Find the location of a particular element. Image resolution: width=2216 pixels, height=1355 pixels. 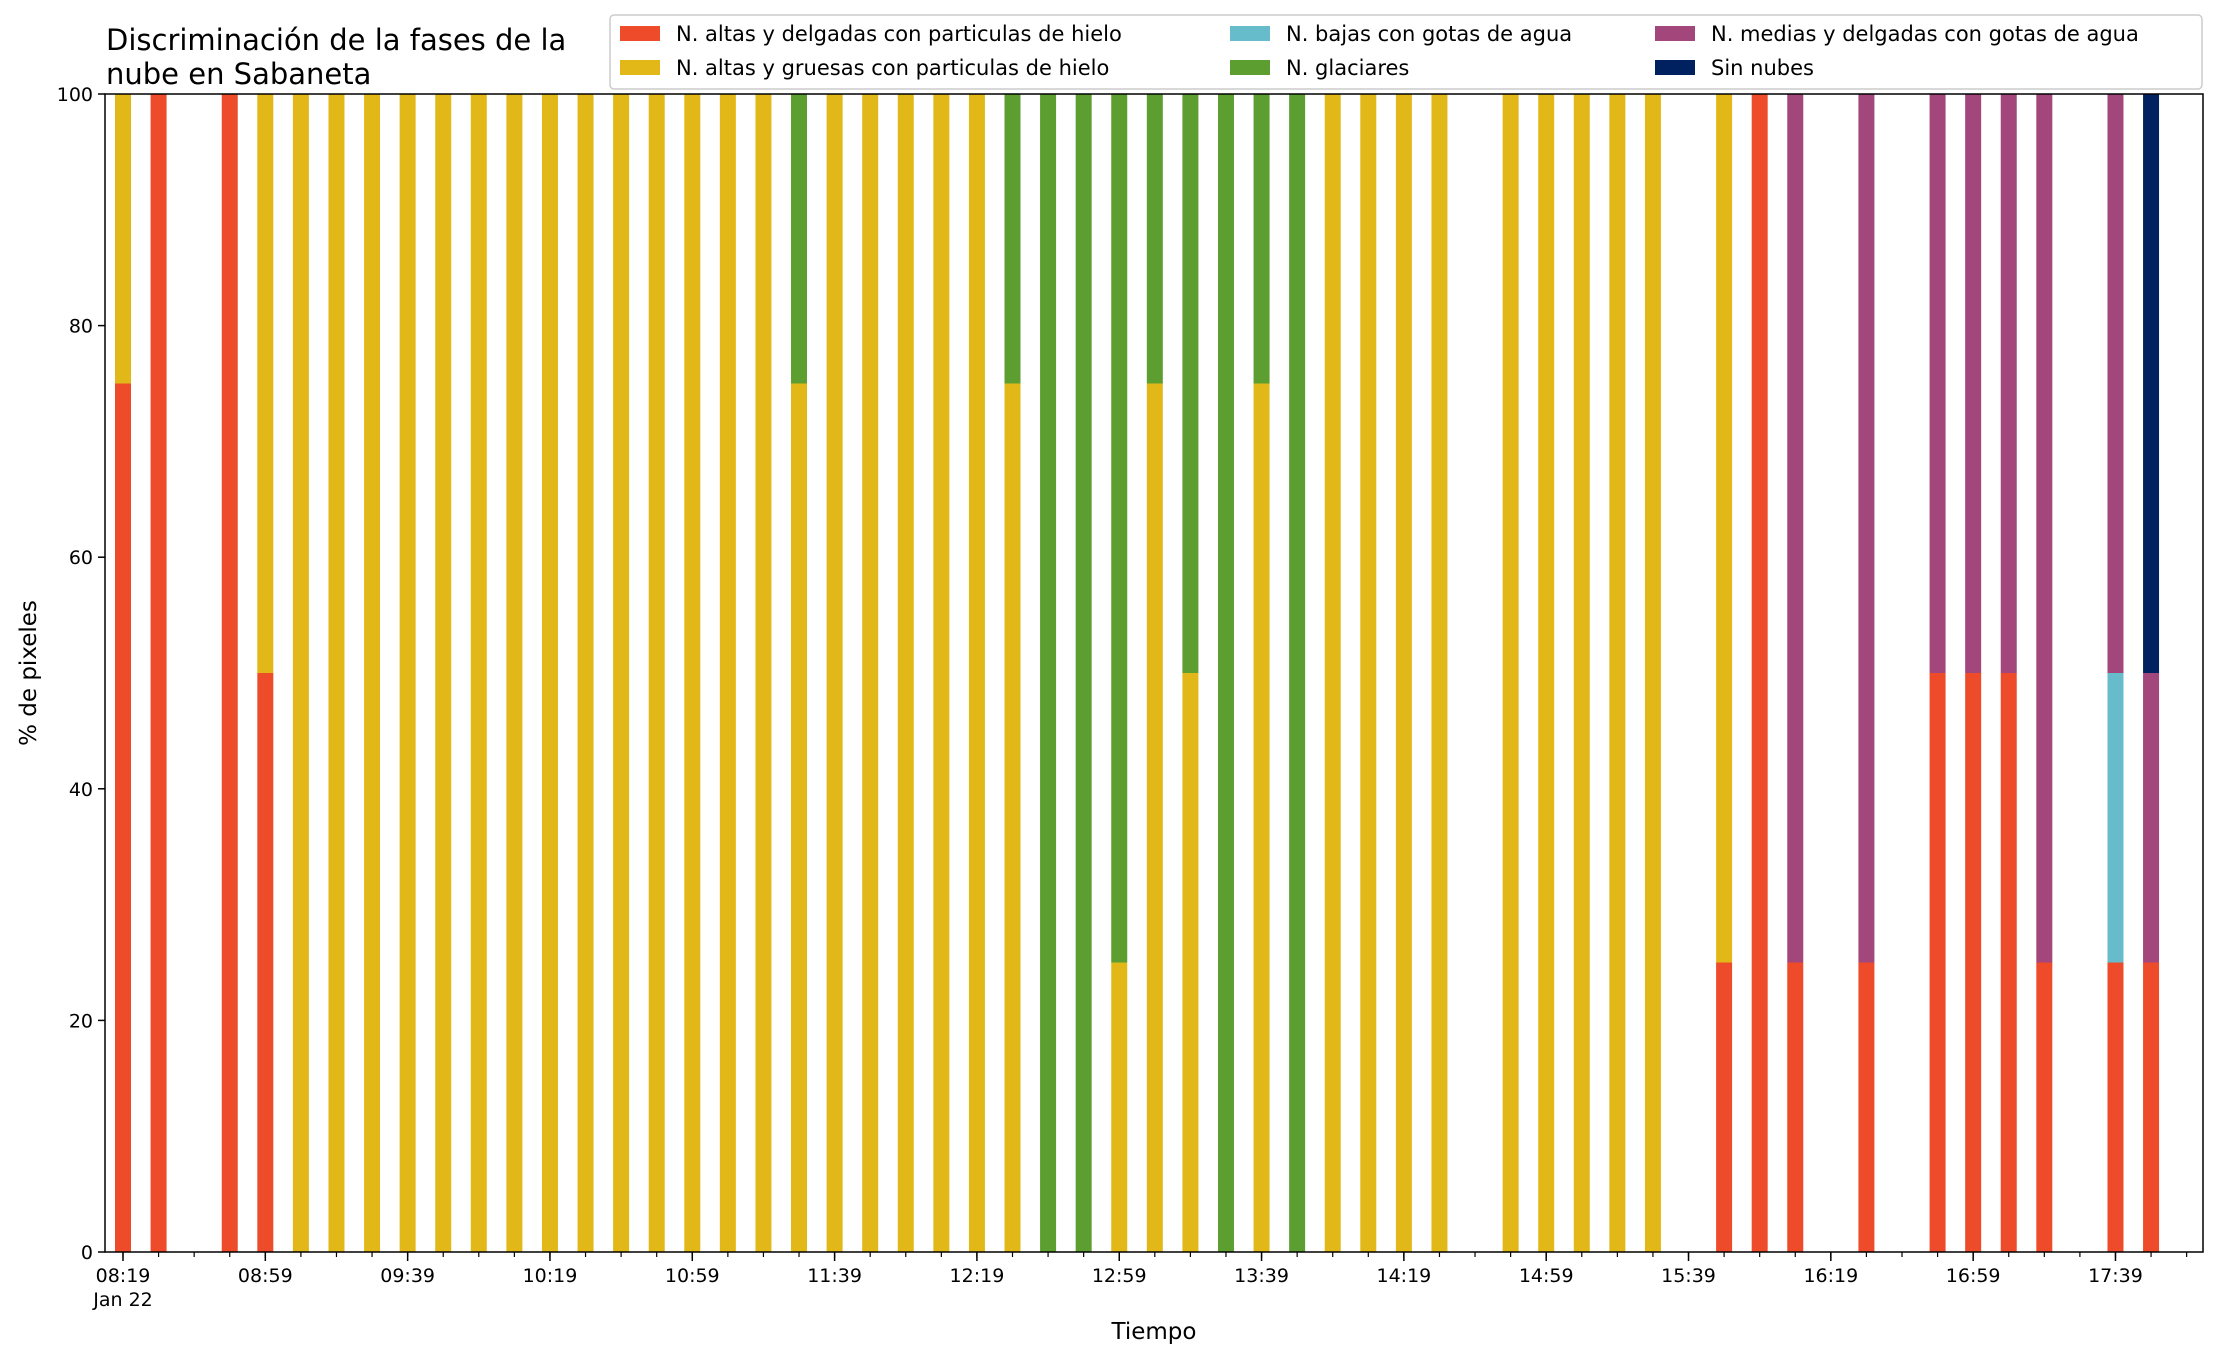

x-tick-label-11: 15:39 is located at coordinates (1688, 1276).